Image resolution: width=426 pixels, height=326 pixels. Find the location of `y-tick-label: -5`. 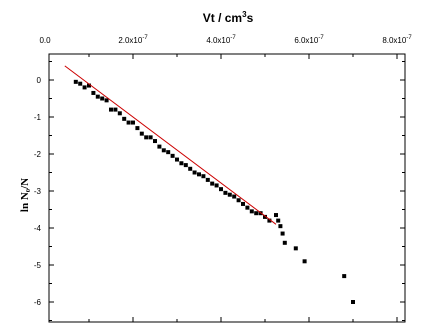

y-tick-label: -5 is located at coordinates (38, 265).